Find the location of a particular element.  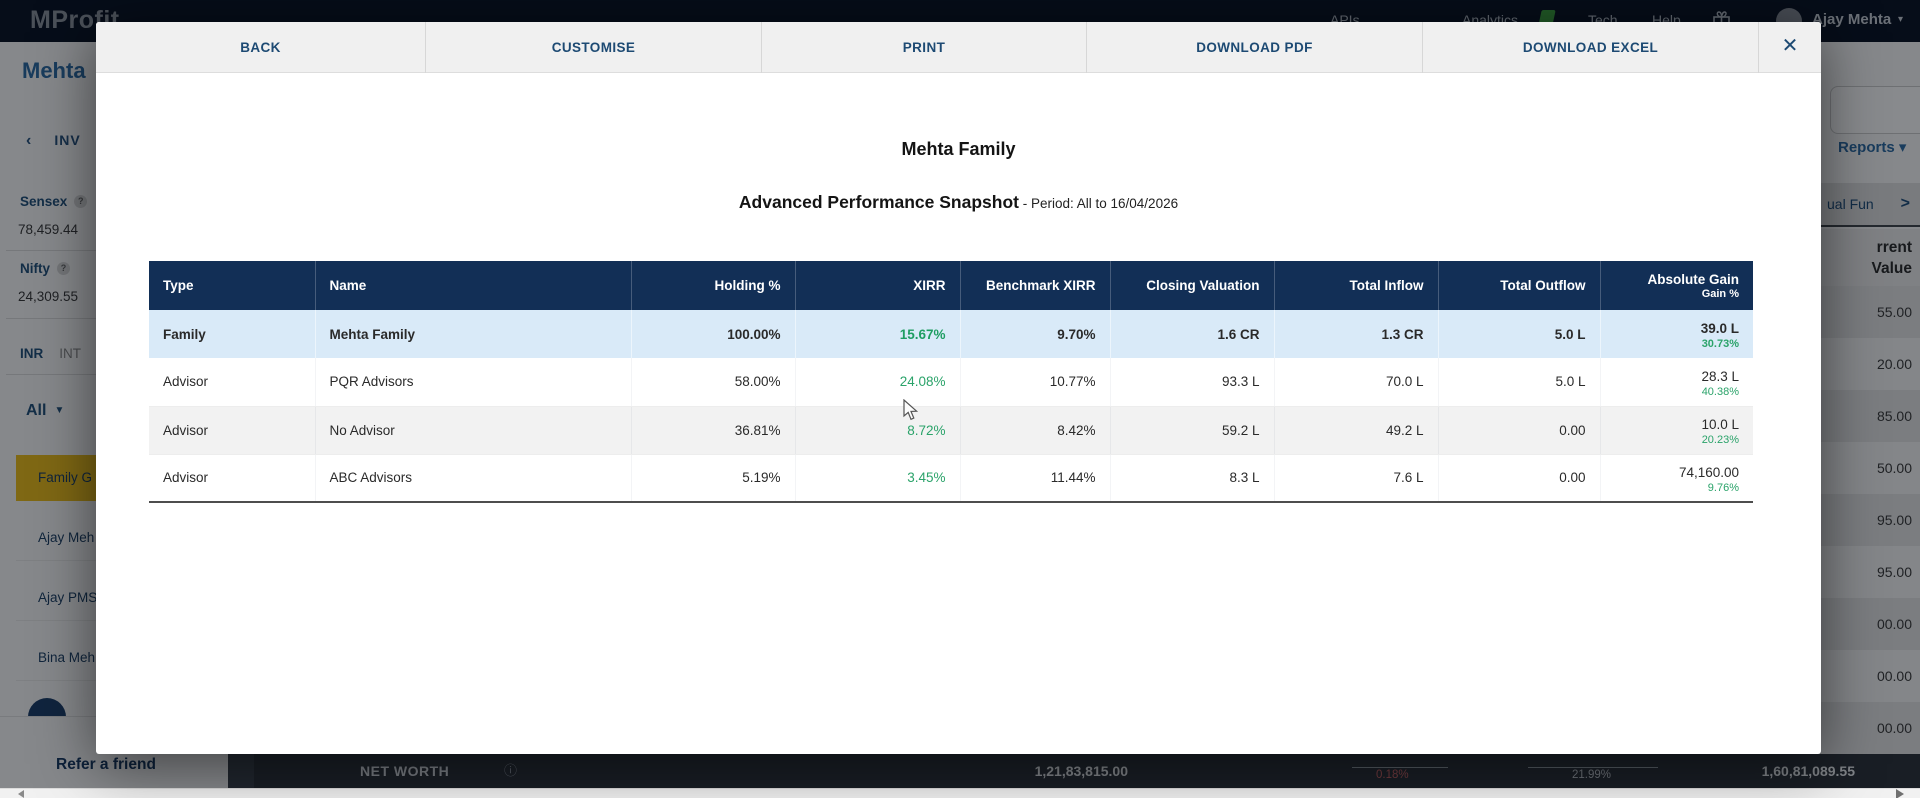

net-worth-label: NET WORTH is located at coordinates (405, 771).